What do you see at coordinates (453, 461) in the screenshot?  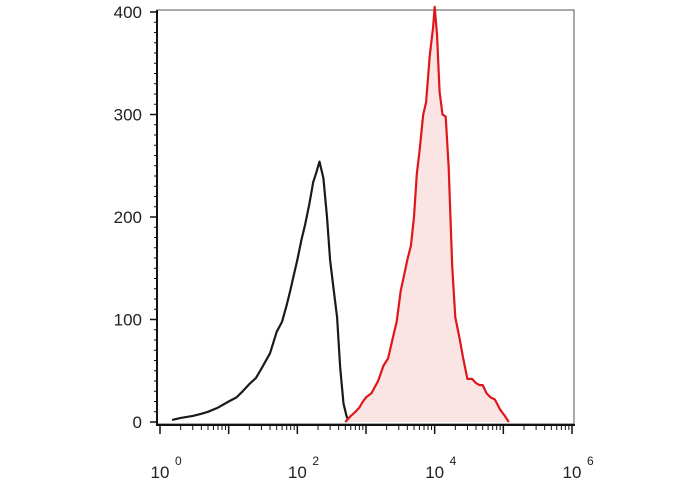 I see `x-tick-exponent: 4` at bounding box center [453, 461].